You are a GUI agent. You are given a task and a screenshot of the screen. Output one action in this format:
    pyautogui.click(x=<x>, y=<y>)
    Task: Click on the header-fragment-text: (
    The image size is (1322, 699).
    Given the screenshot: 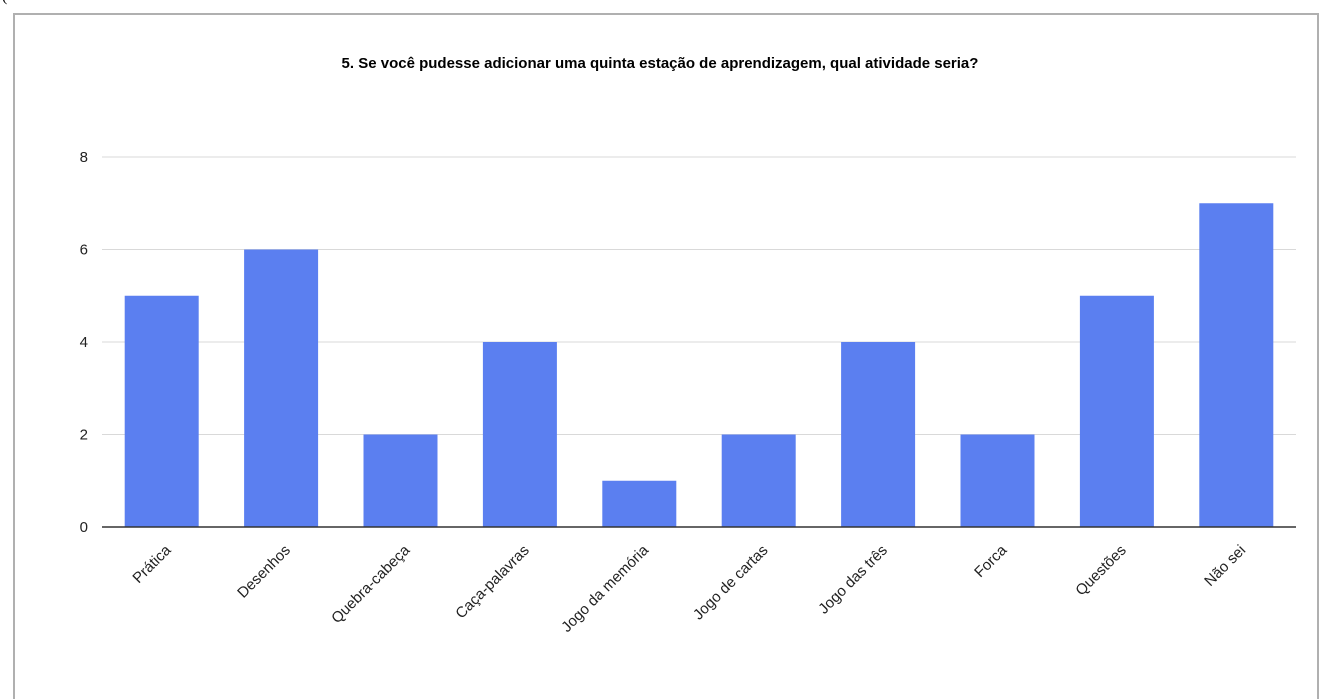 What is the action you would take?
    pyautogui.click(x=4, y=3)
    